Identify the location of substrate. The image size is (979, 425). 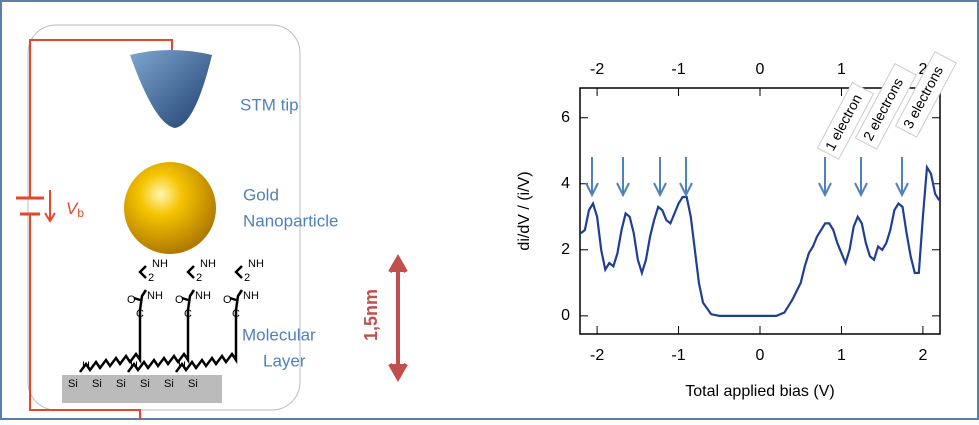
(142, 389).